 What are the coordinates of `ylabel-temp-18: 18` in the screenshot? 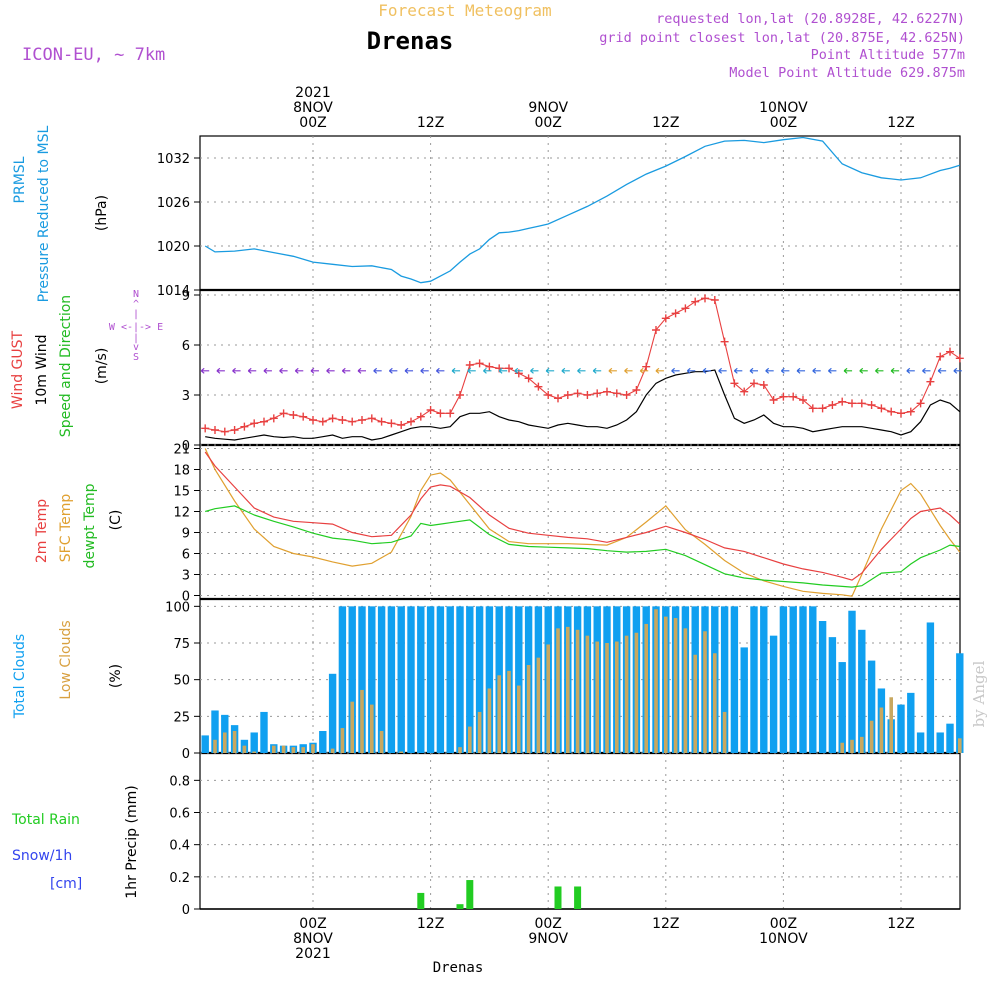 It's located at (181, 471).